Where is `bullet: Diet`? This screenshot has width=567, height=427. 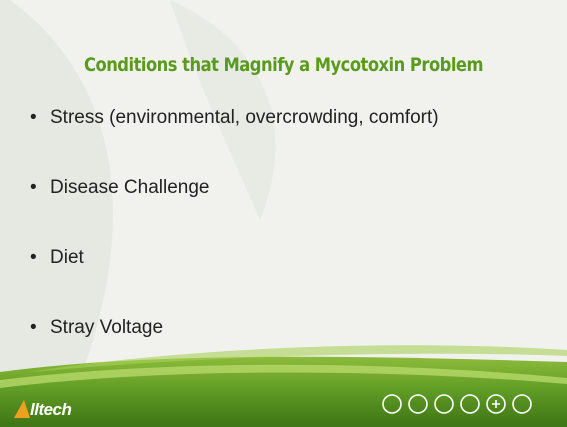
bullet: Diet is located at coordinates (234, 279).